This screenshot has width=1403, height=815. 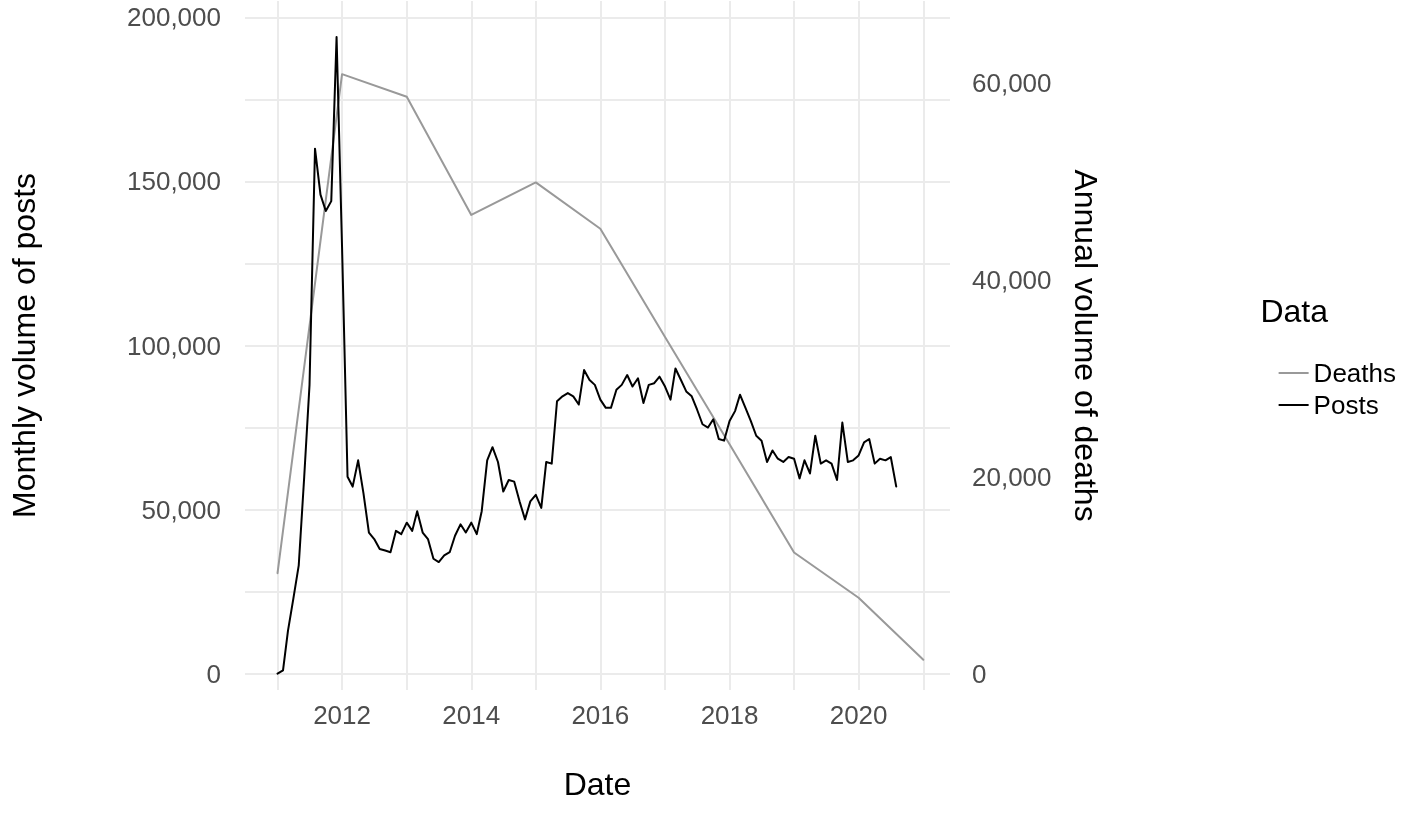 What do you see at coordinates (1294, 311) in the screenshot?
I see `legend-title: Data` at bounding box center [1294, 311].